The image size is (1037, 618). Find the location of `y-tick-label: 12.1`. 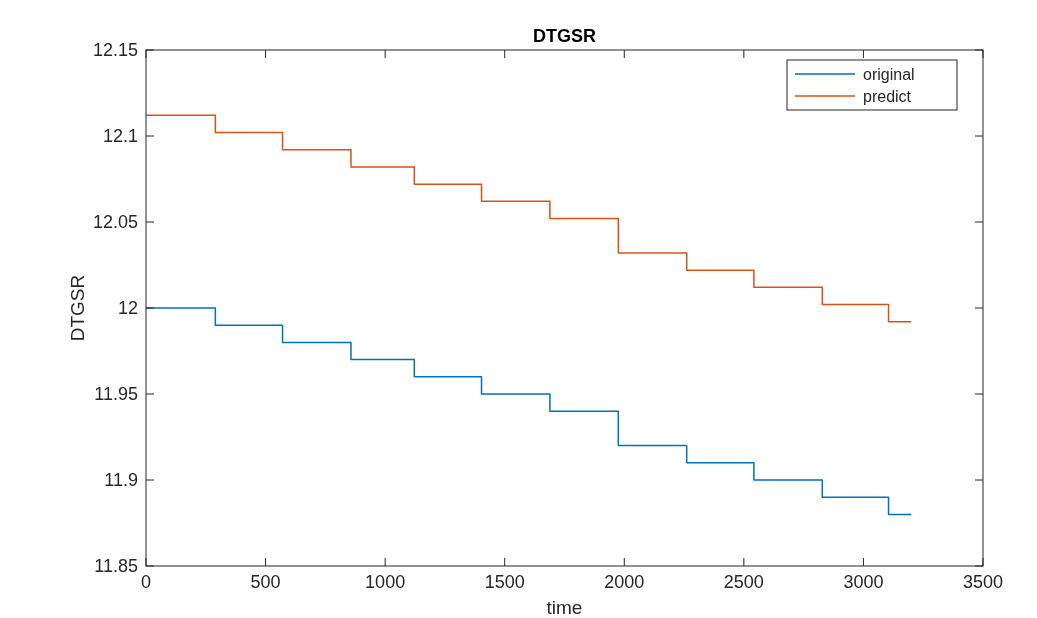

y-tick-label: 12.1 is located at coordinates (120, 136).